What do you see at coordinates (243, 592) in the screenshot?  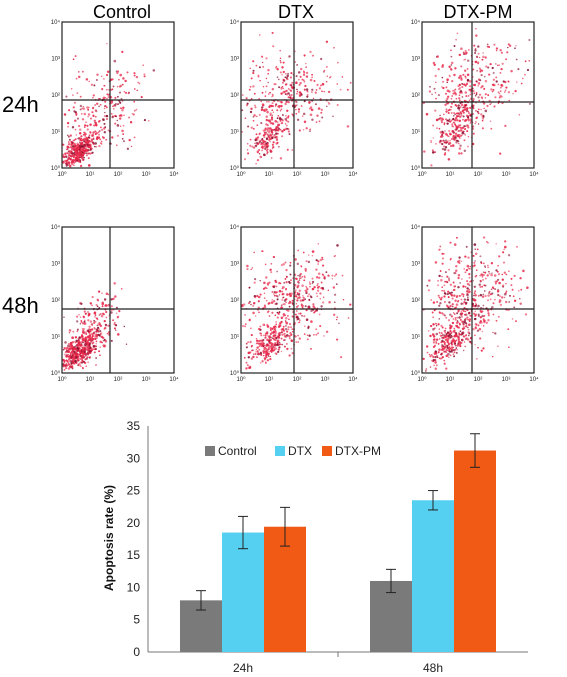 I see `bar-dtx-24h` at bounding box center [243, 592].